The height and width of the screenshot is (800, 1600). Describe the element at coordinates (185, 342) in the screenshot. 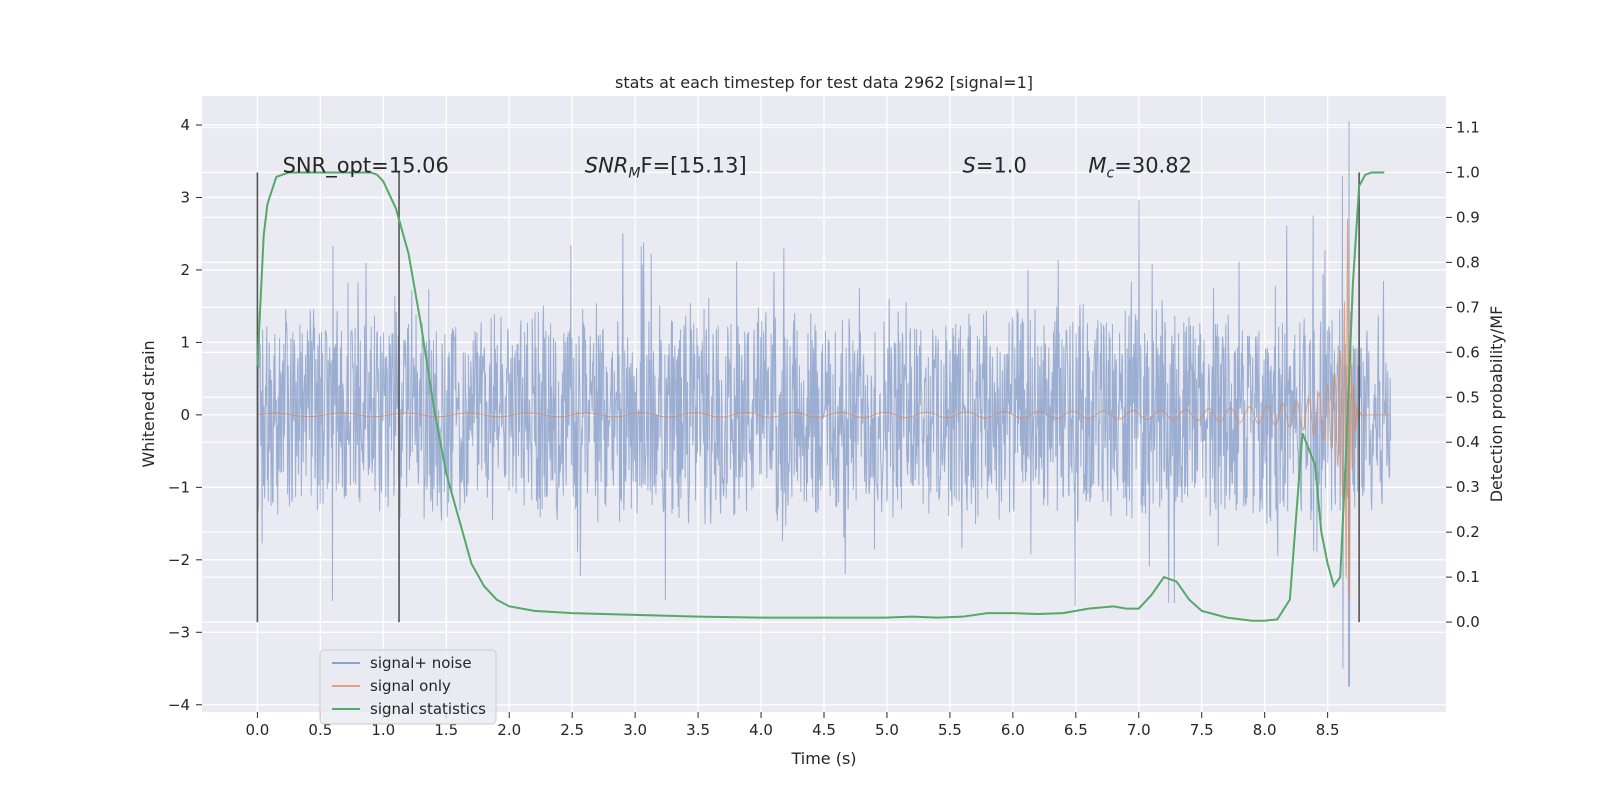

I see `y-tick-label: 1` at that location.